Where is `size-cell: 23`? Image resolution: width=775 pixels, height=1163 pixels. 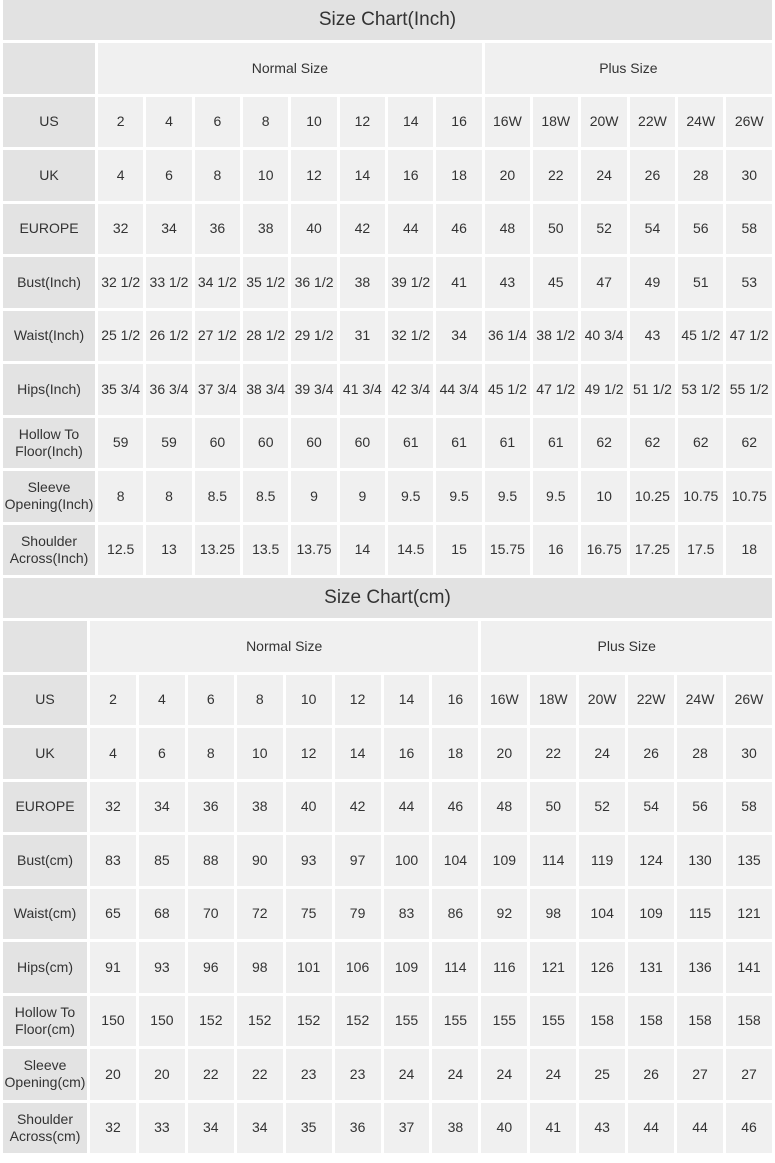 size-cell: 23 is located at coordinates (308, 1074).